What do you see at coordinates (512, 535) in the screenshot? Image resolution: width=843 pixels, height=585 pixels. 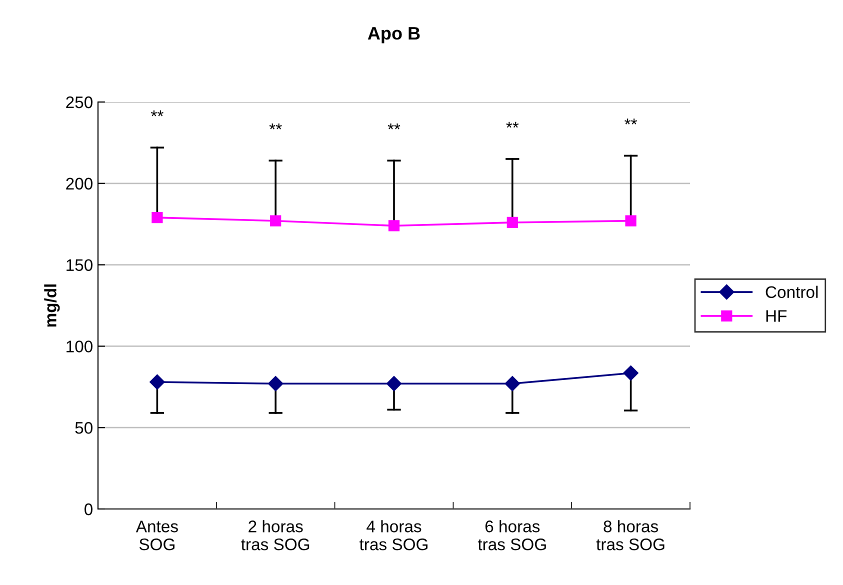 I see `x-tick-label: 6 horas tras SOG` at bounding box center [512, 535].